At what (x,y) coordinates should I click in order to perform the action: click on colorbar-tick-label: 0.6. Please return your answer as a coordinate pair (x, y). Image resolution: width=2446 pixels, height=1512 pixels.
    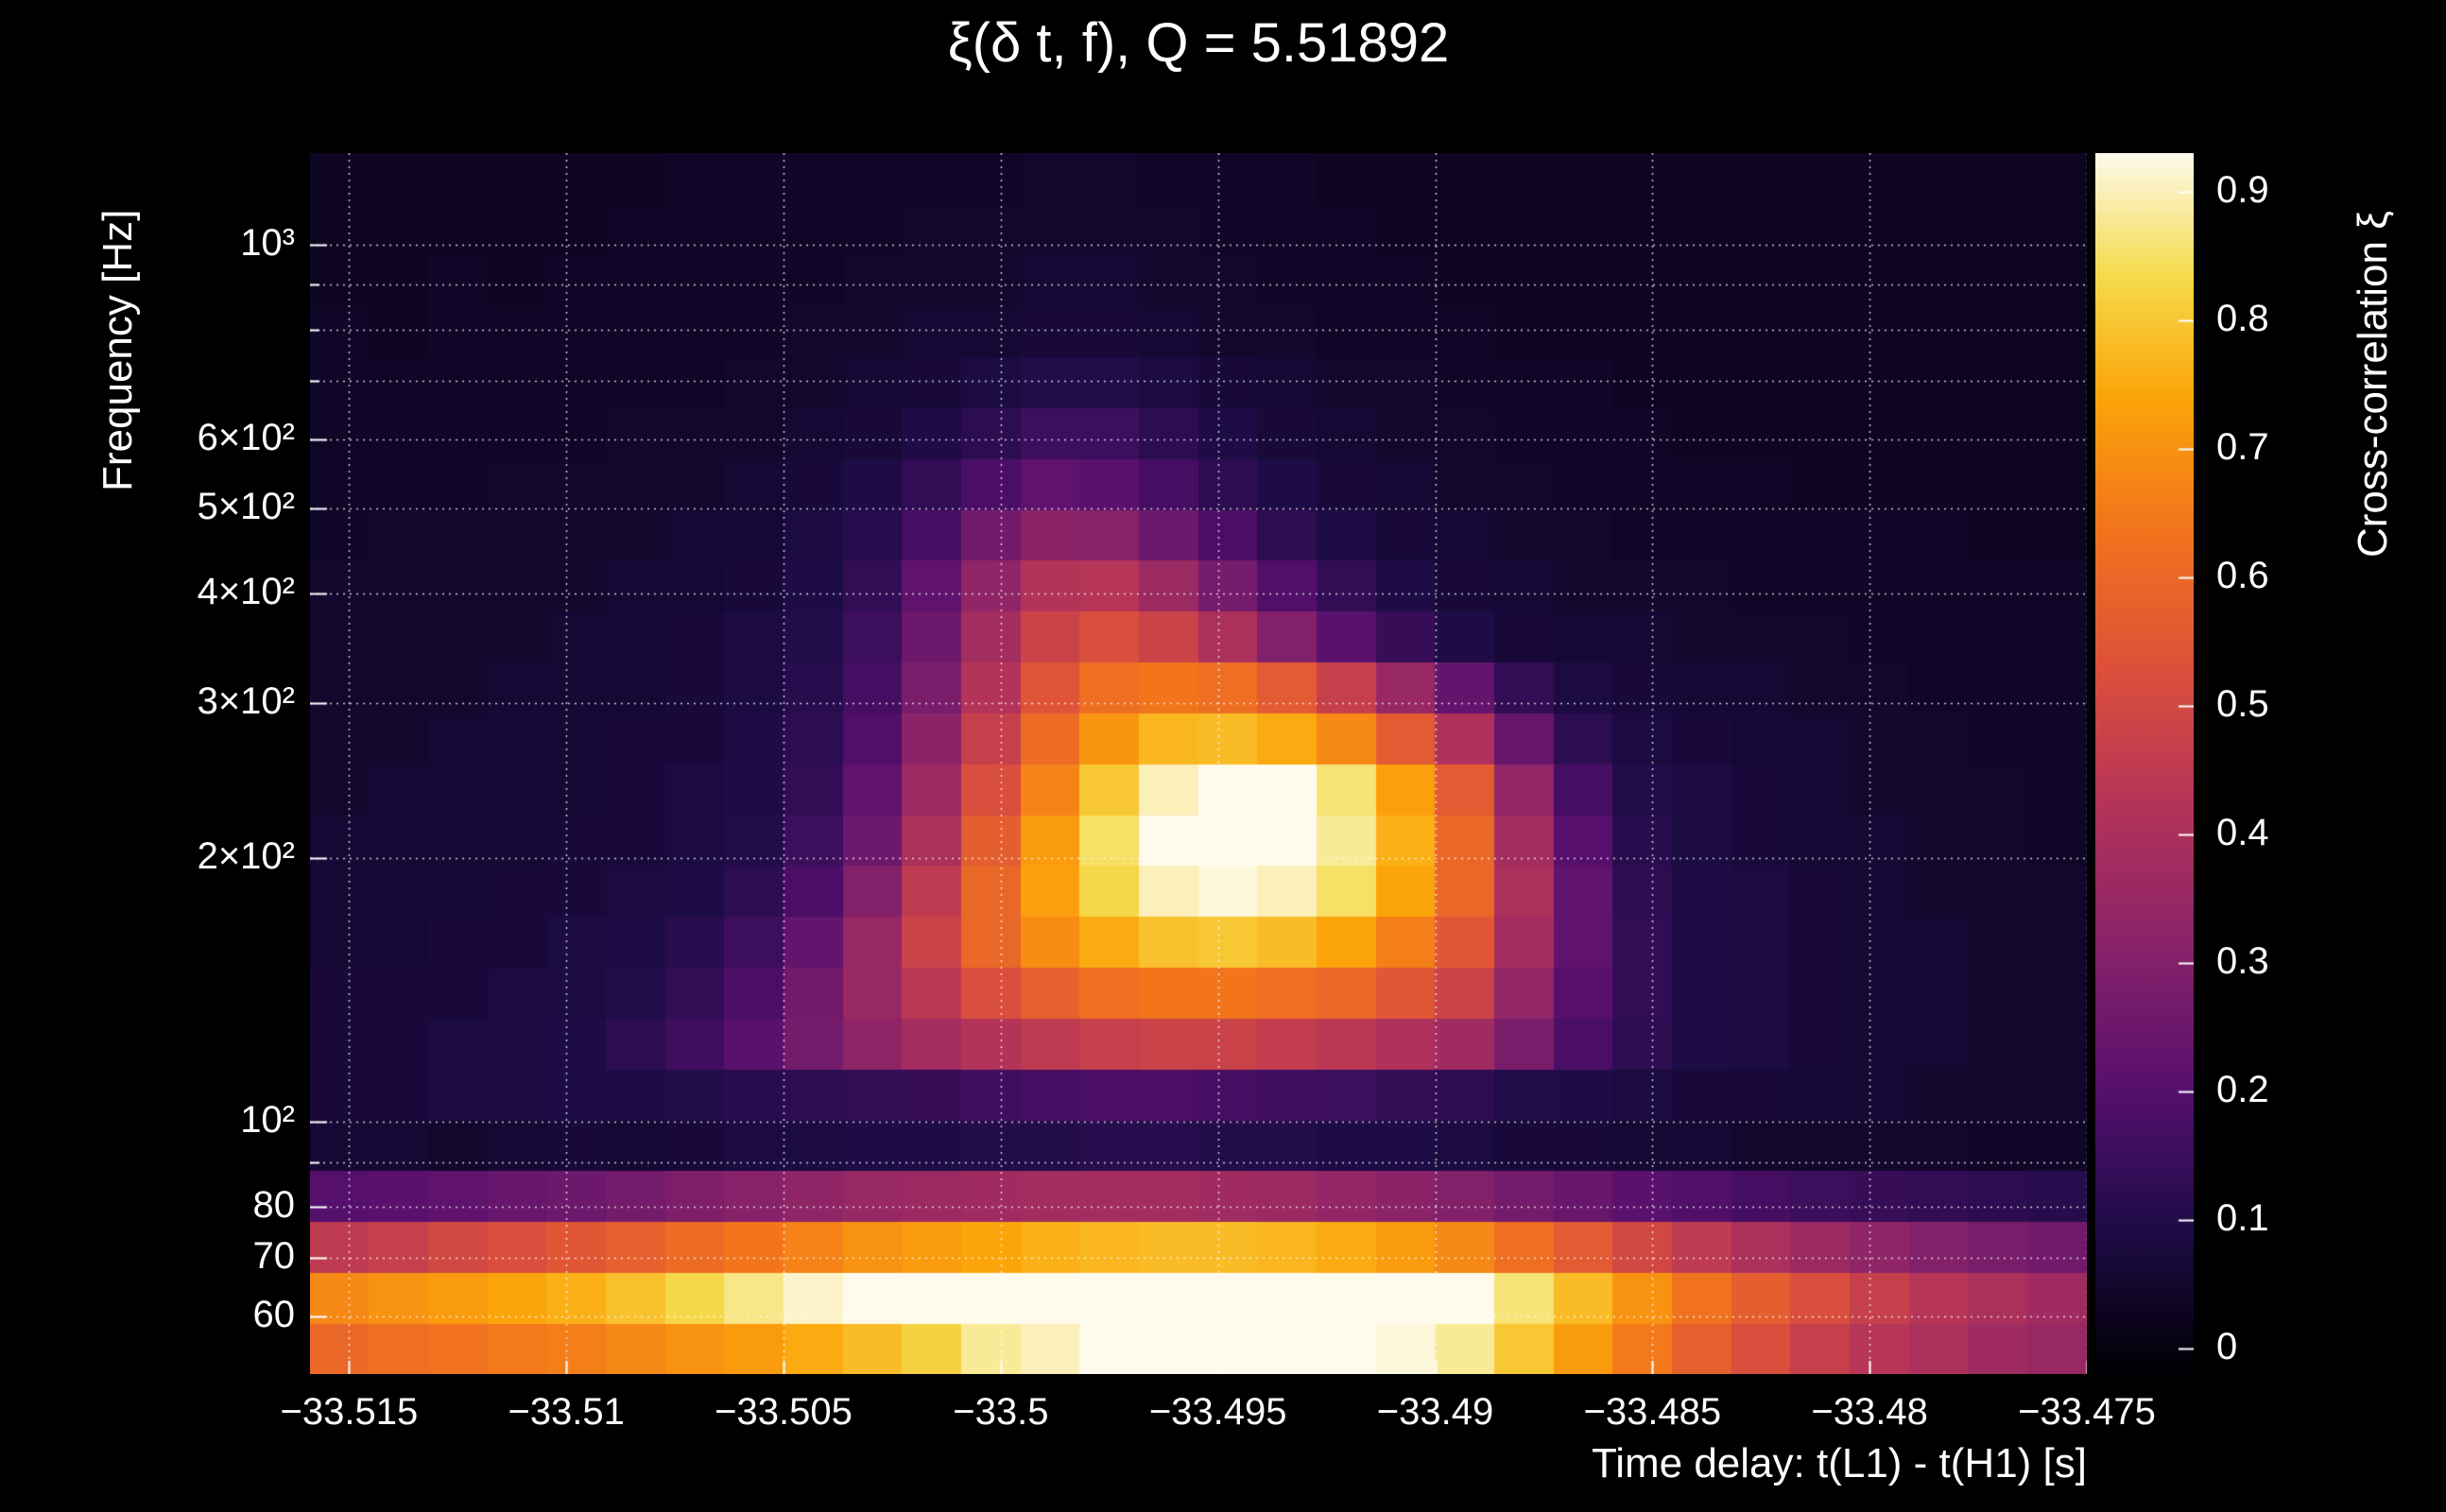
    Looking at the image, I should click on (2242, 575).